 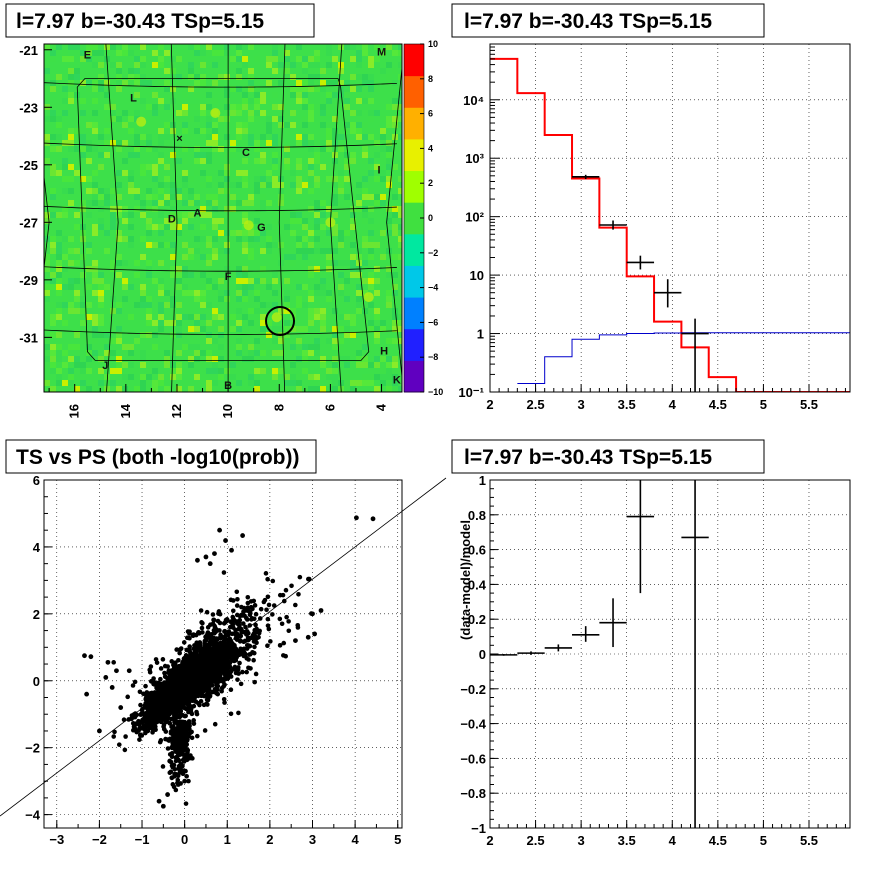 I want to click on map-grid-meridian, so click(x=336, y=218).